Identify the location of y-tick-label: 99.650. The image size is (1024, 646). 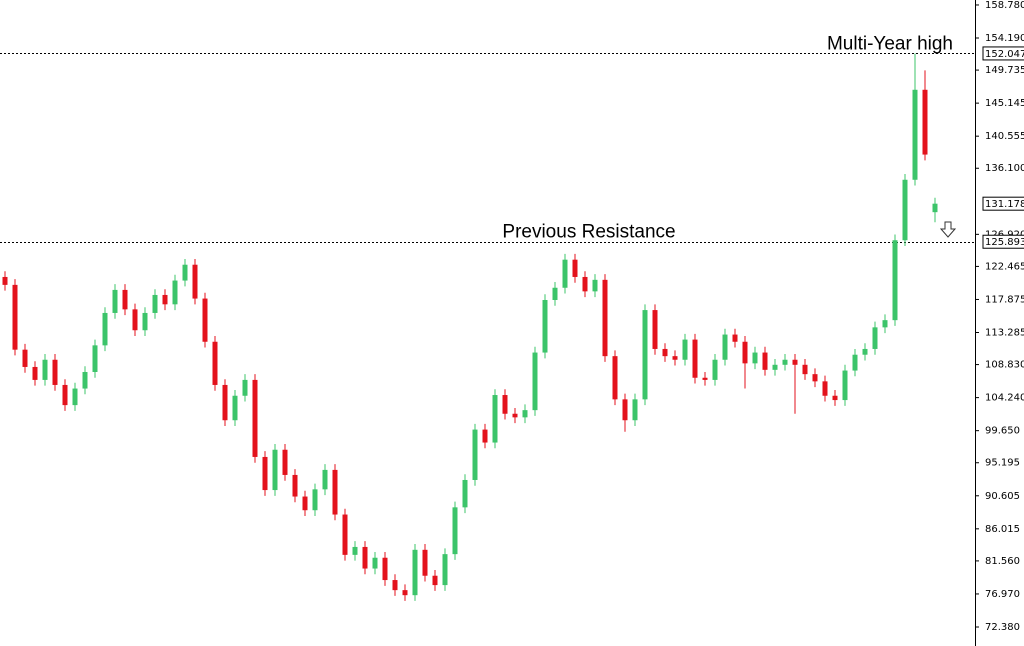
(1002, 431).